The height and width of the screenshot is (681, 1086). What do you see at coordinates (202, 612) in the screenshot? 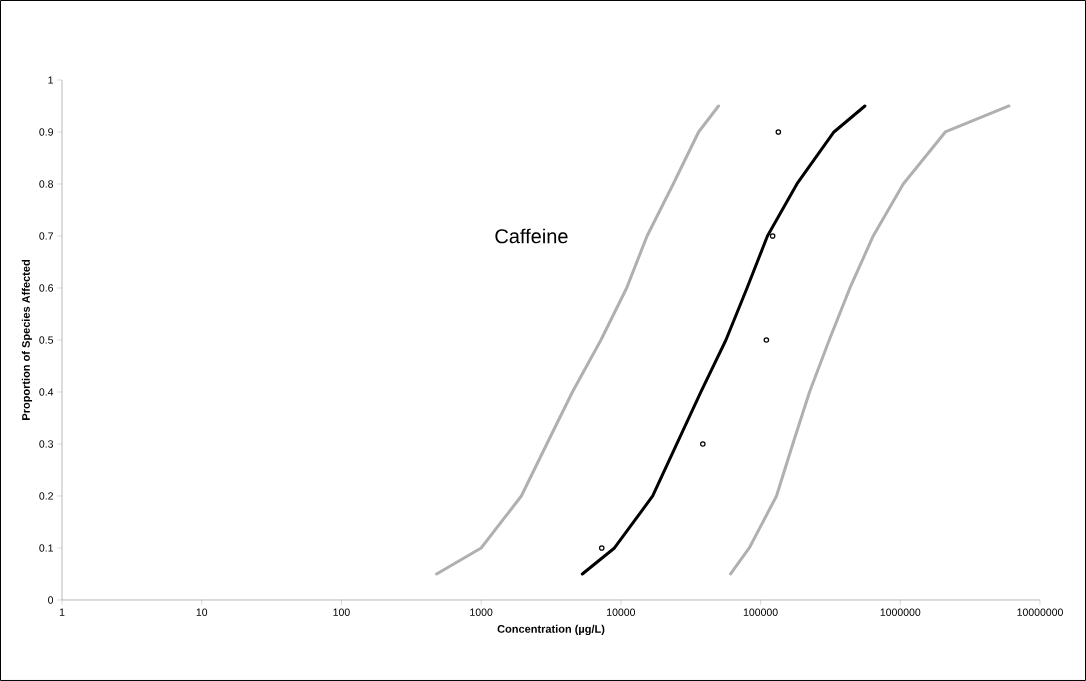
I see `x-tick-label: 10` at bounding box center [202, 612].